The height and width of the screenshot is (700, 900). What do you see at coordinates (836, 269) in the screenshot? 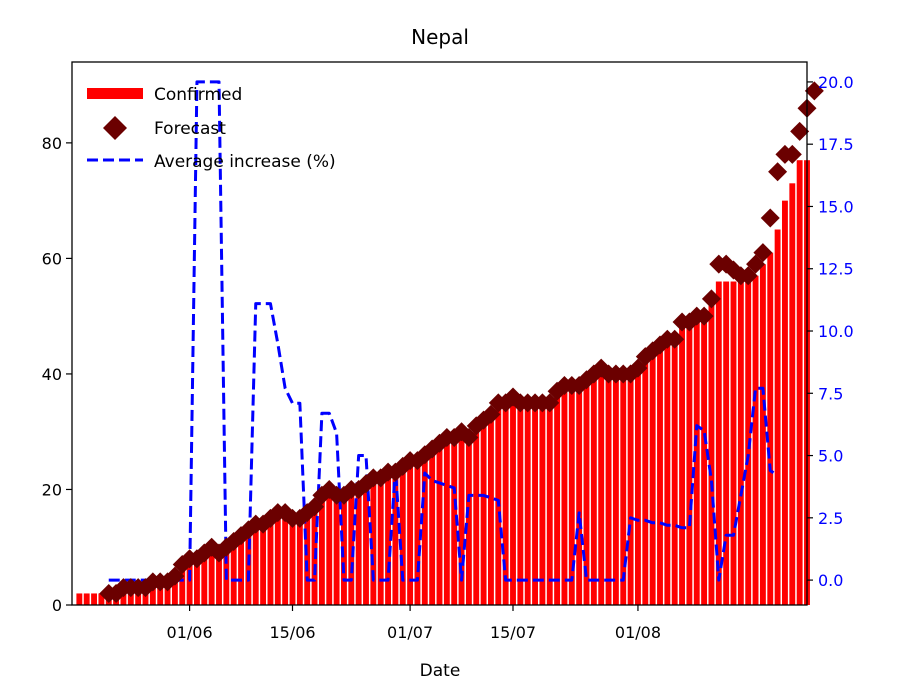
I see `y-right-tick-label: 12.5` at bounding box center [836, 269].